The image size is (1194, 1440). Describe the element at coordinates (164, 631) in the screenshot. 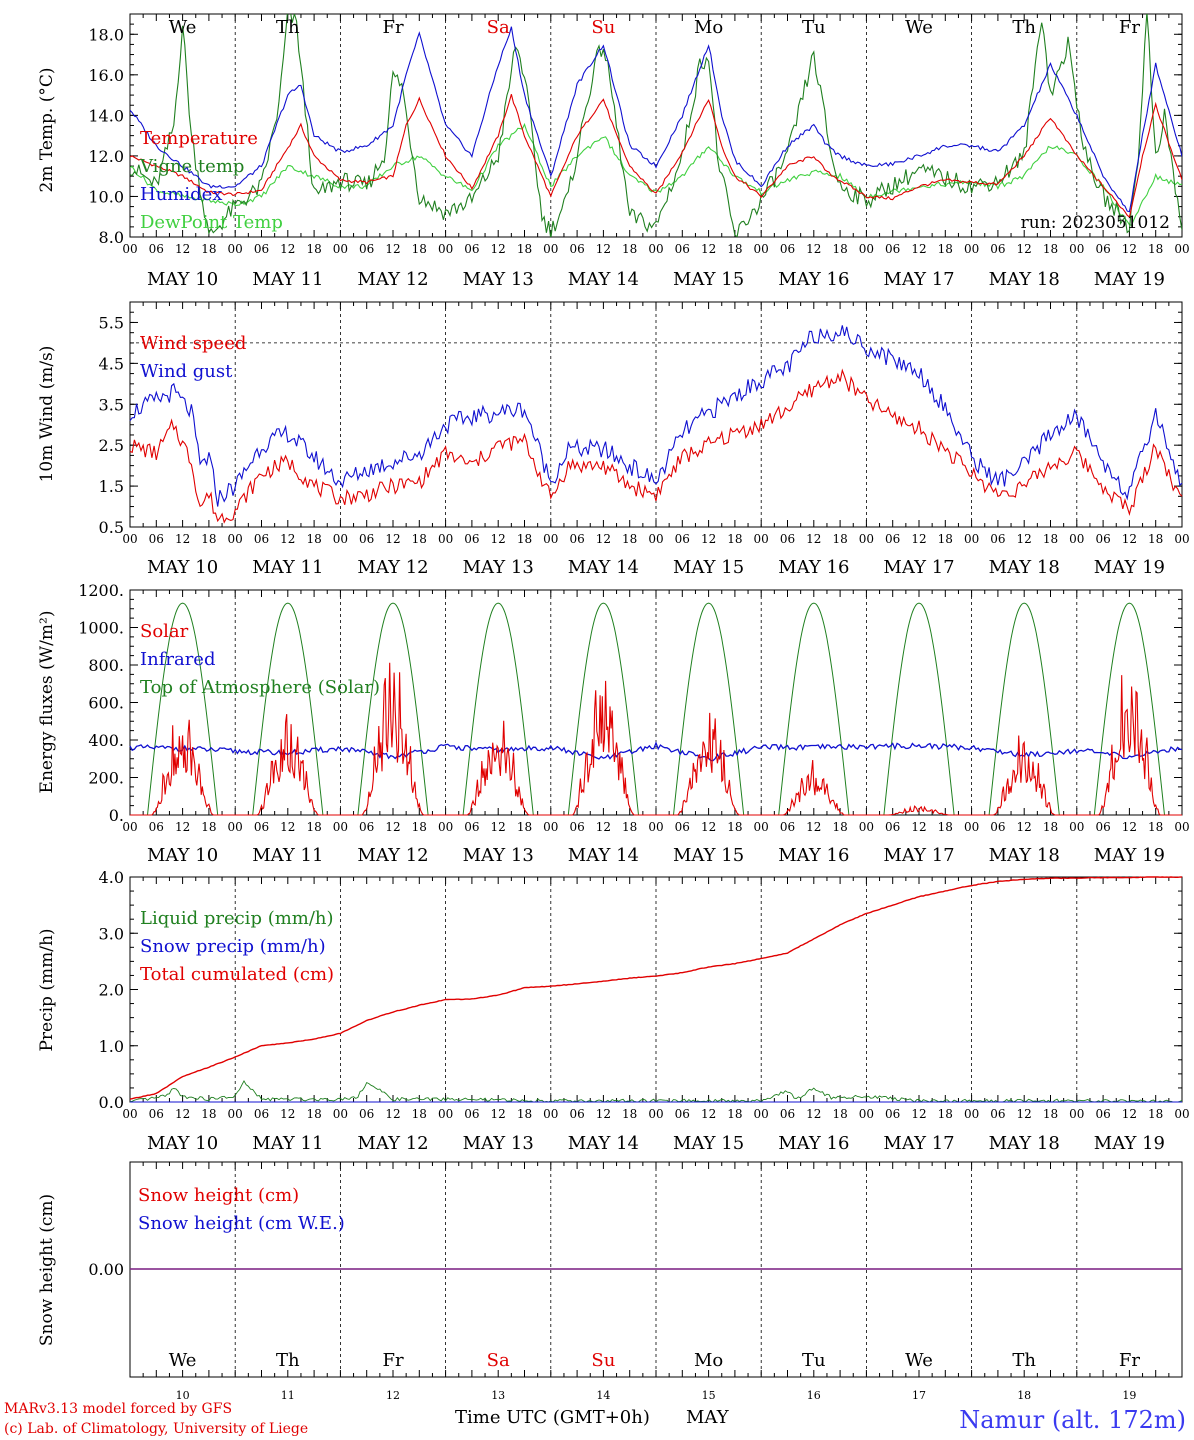

I see `legend-entry: Solar` at that location.